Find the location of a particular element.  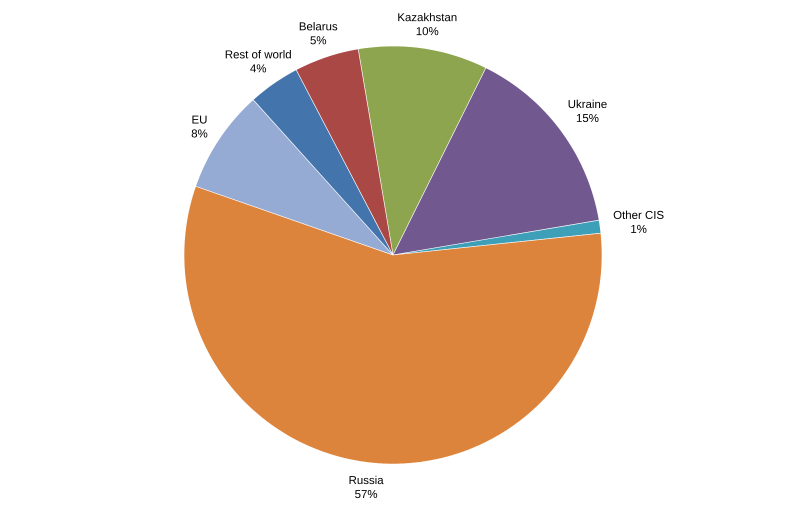

data-label: 1% is located at coordinates (638, 228).